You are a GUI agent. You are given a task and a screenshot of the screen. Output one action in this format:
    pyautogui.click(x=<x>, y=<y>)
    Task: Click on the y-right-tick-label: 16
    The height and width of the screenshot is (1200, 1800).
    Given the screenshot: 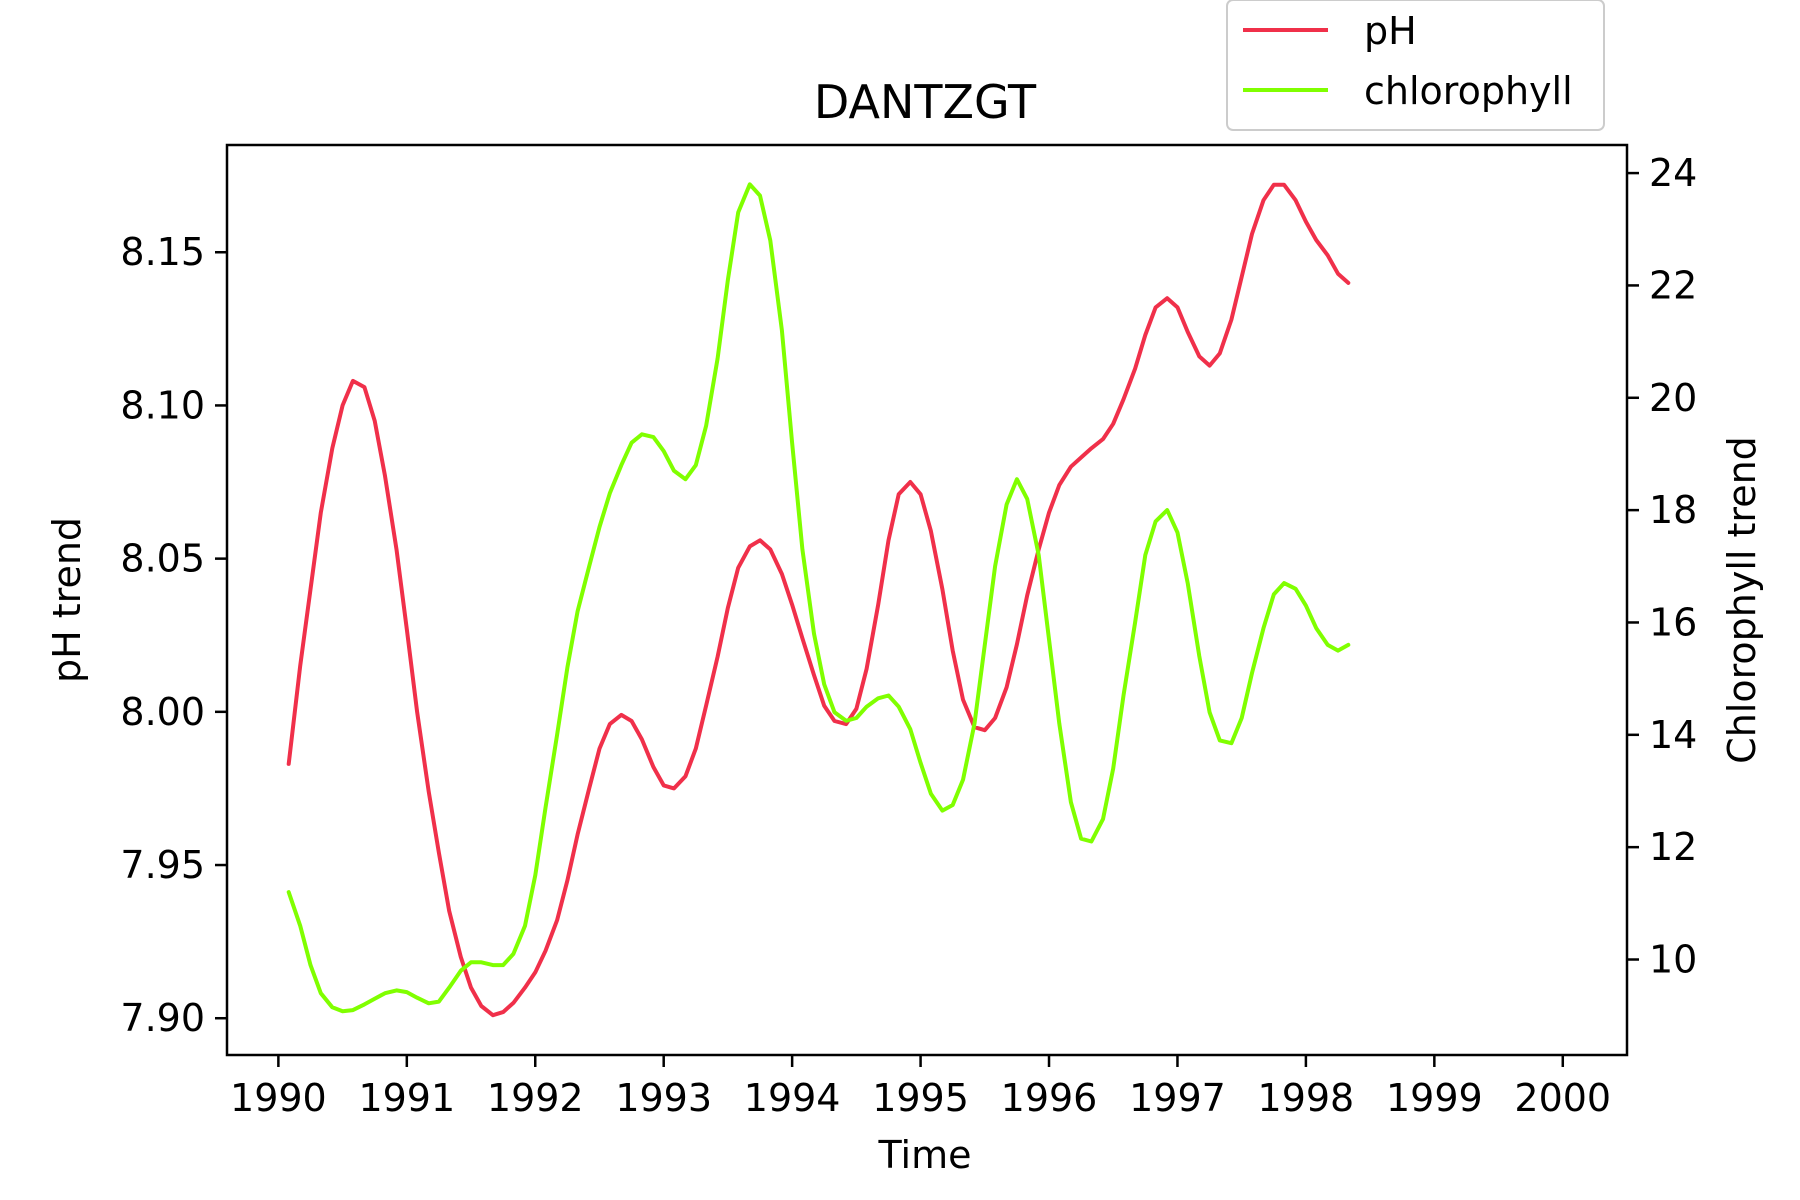 What is the action you would take?
    pyautogui.click(x=1673, y=622)
    